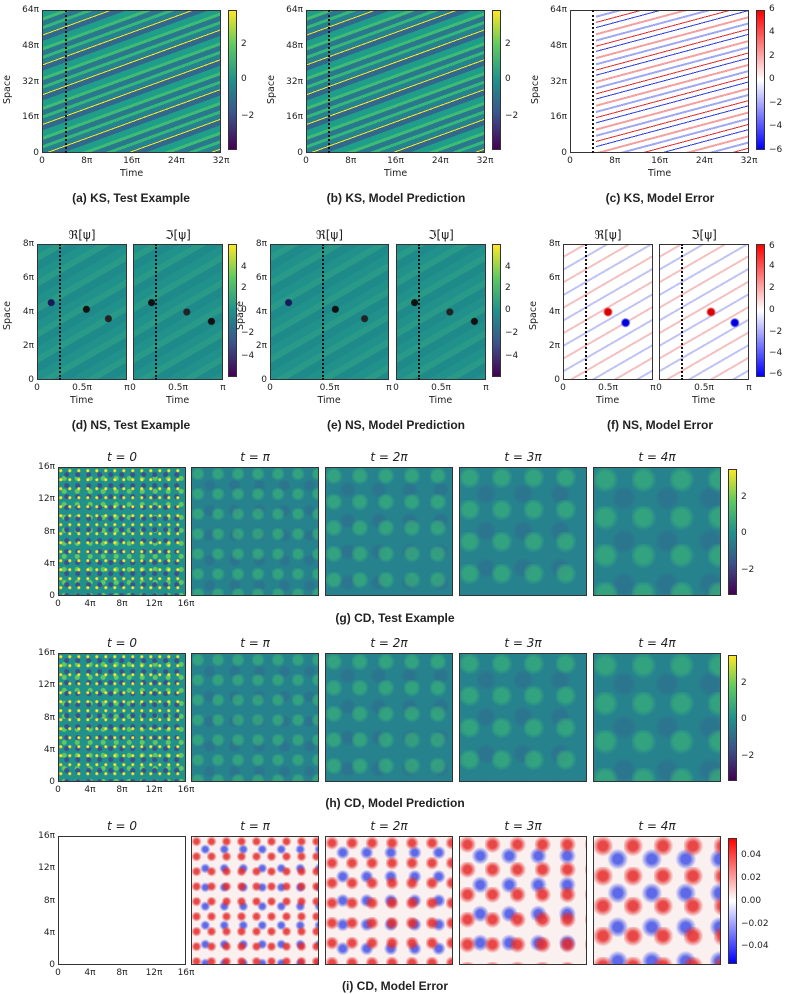  What do you see at coordinates (329, 81) in the screenshot?
I see `ks-pred-split-line` at bounding box center [329, 81].